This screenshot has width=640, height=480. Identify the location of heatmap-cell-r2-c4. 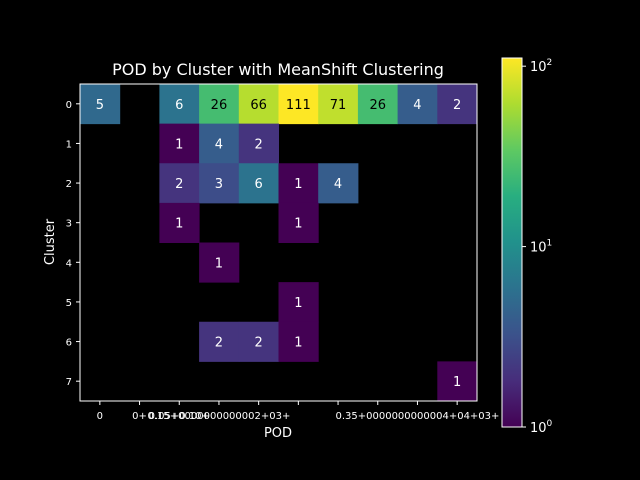
(258, 183).